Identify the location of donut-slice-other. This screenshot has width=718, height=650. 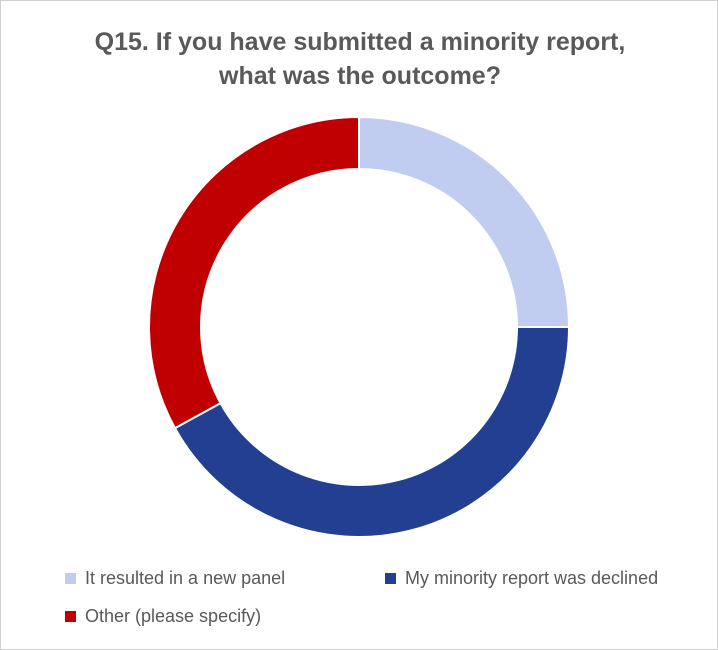
(254, 272).